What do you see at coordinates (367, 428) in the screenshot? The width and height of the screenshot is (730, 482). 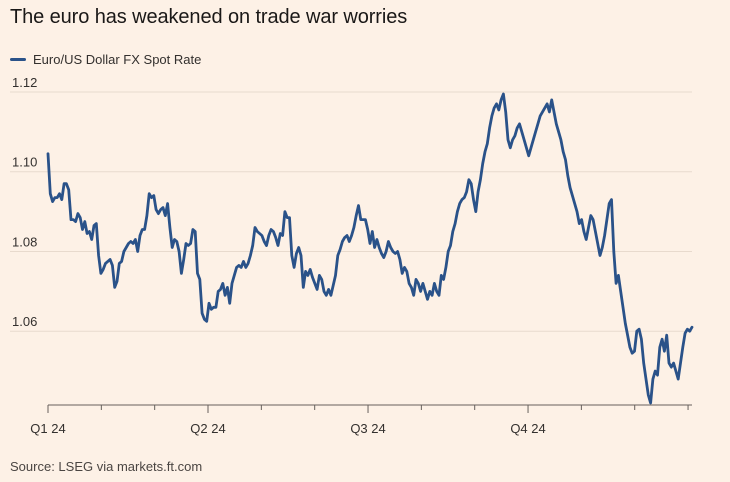 I see `x-tick-label: Q3 24` at bounding box center [367, 428].